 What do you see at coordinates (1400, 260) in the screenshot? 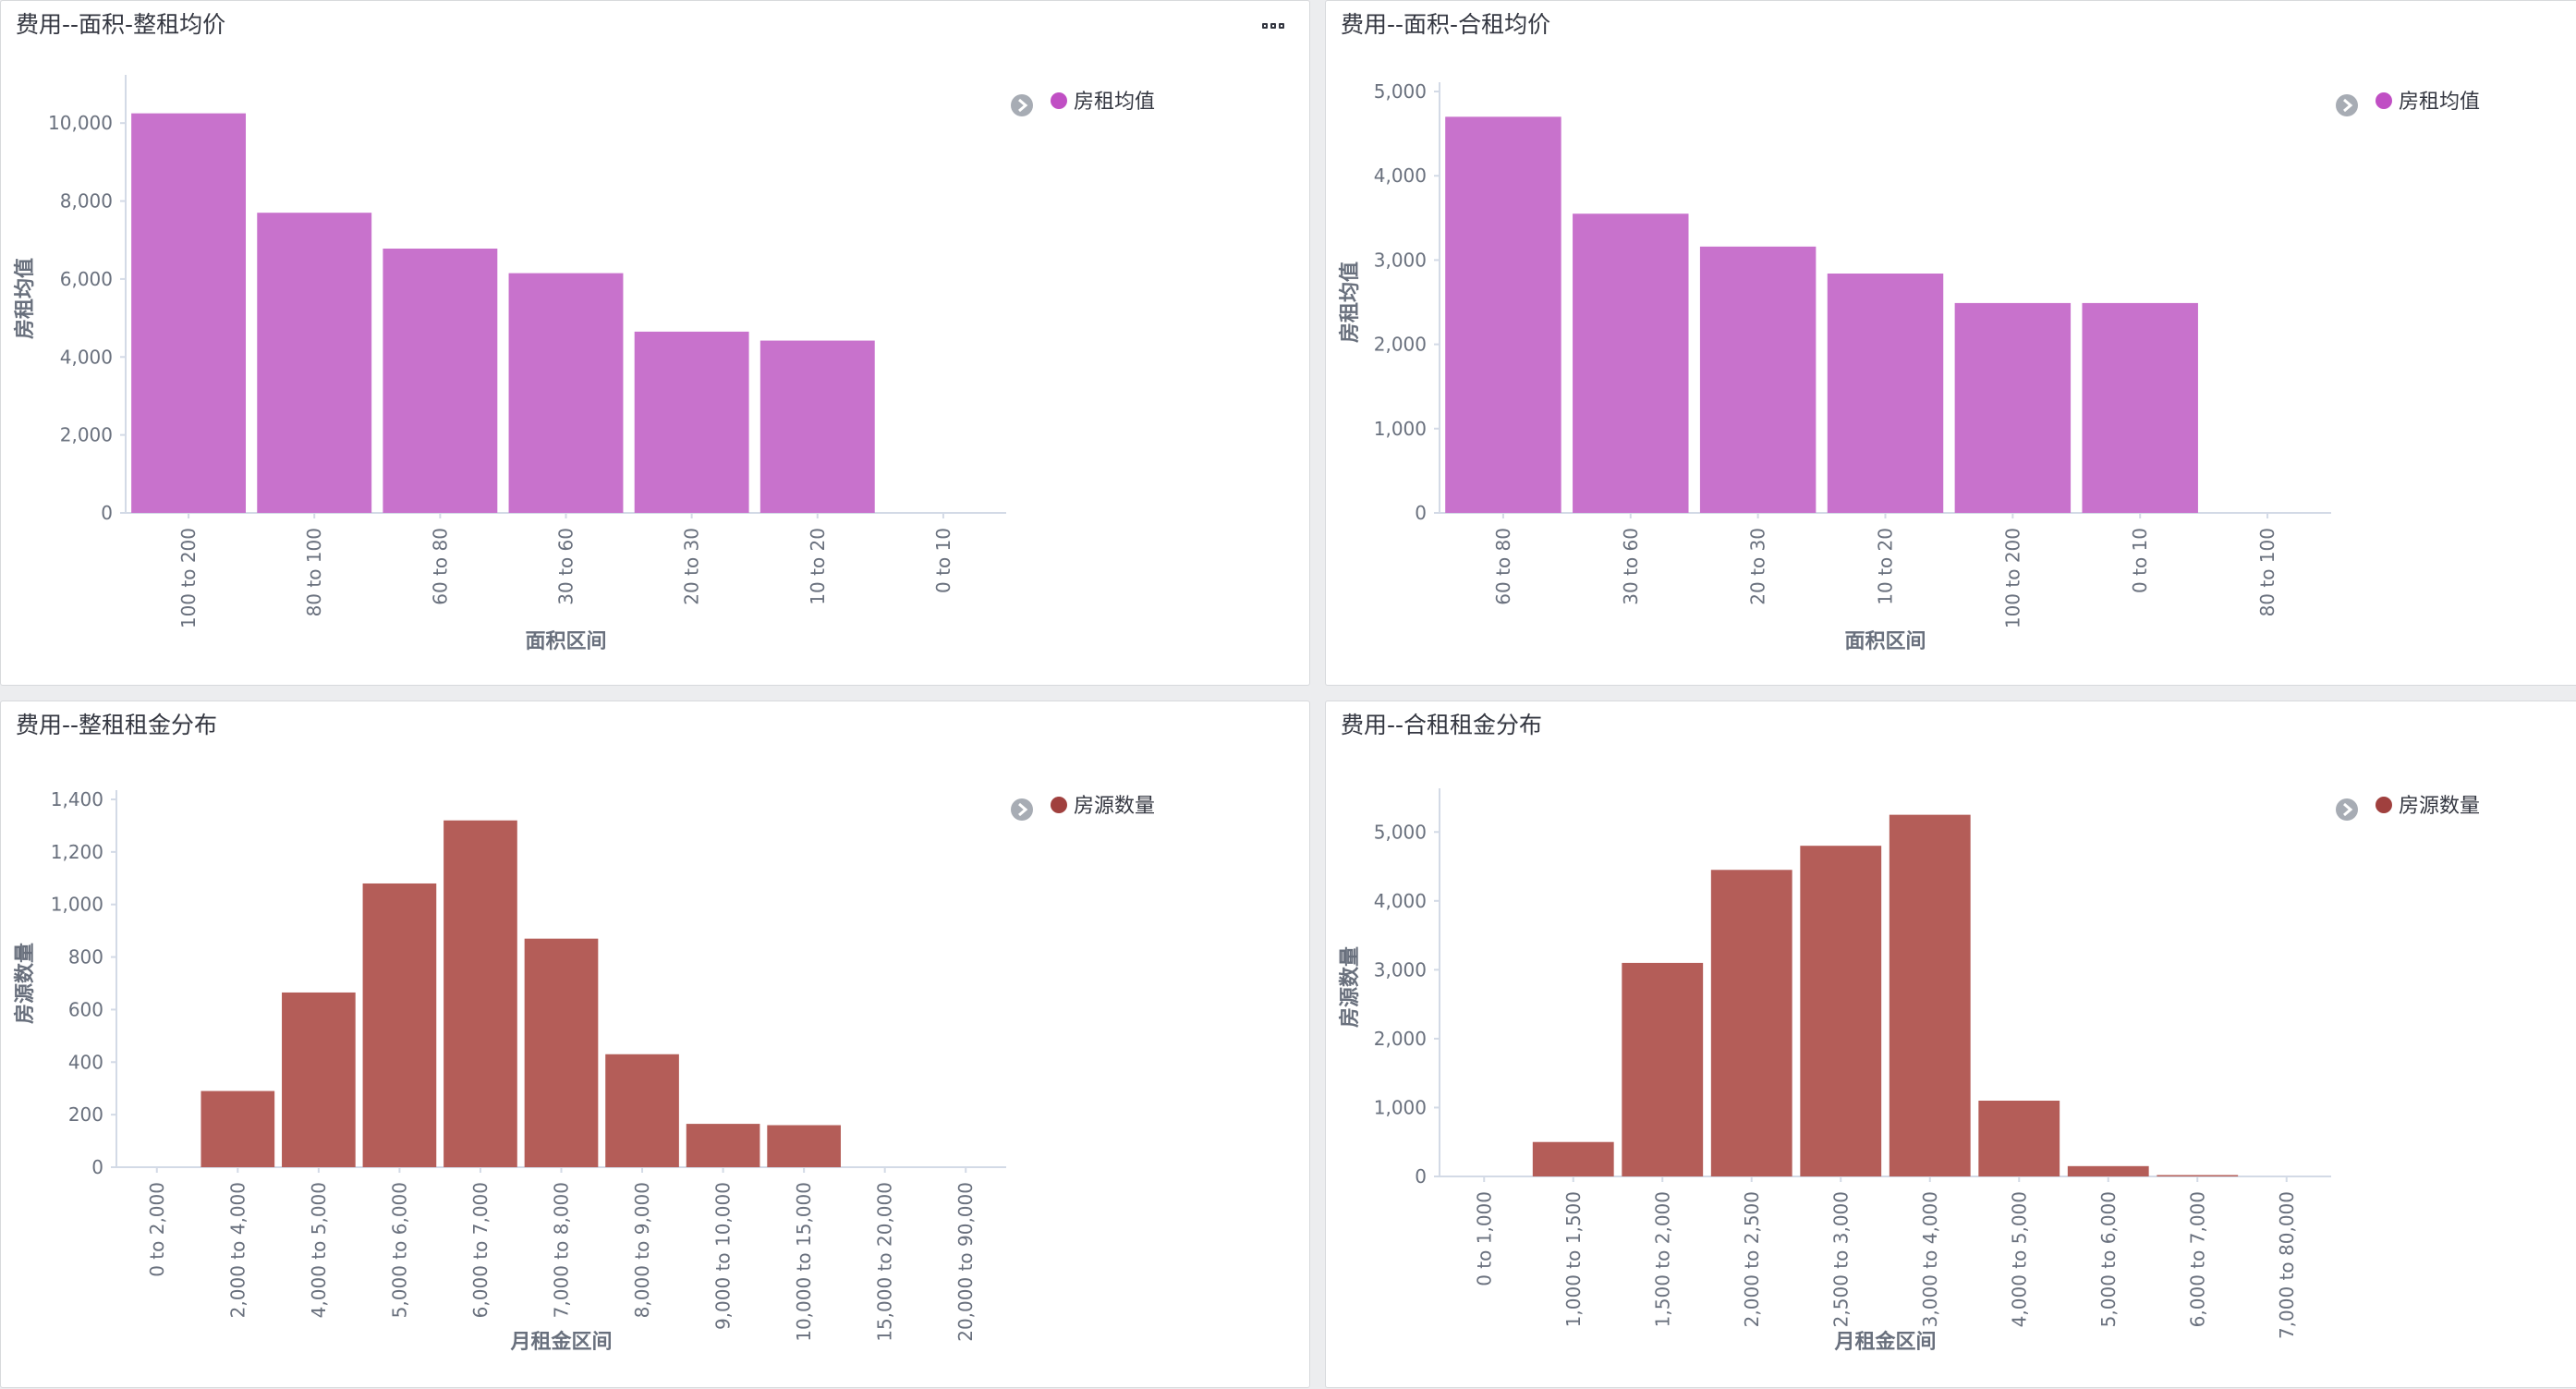
I see `y-tick-label: 3,000` at bounding box center [1400, 260].